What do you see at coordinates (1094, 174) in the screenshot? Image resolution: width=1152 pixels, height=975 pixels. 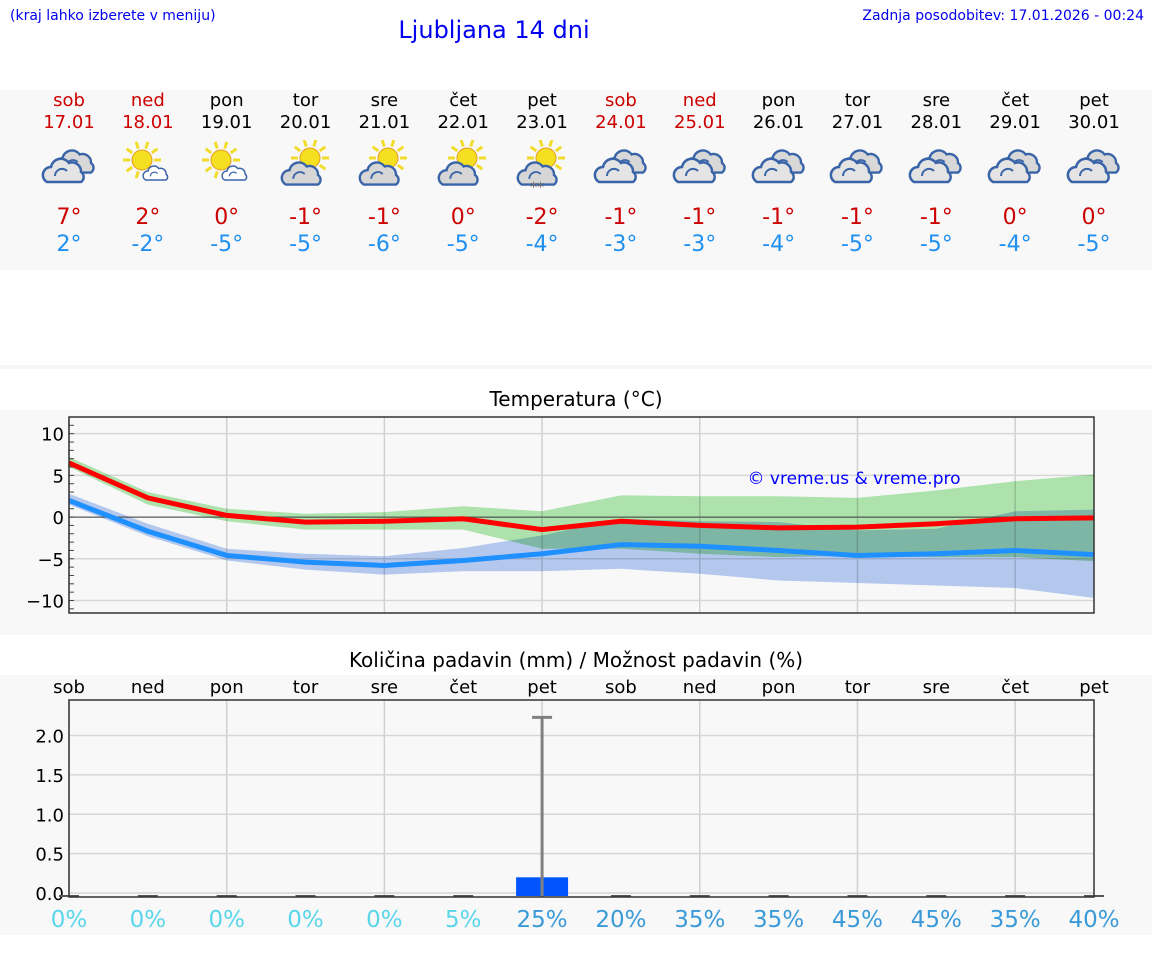 I see `day-column: pet 30.01 0° -5°` at bounding box center [1094, 174].